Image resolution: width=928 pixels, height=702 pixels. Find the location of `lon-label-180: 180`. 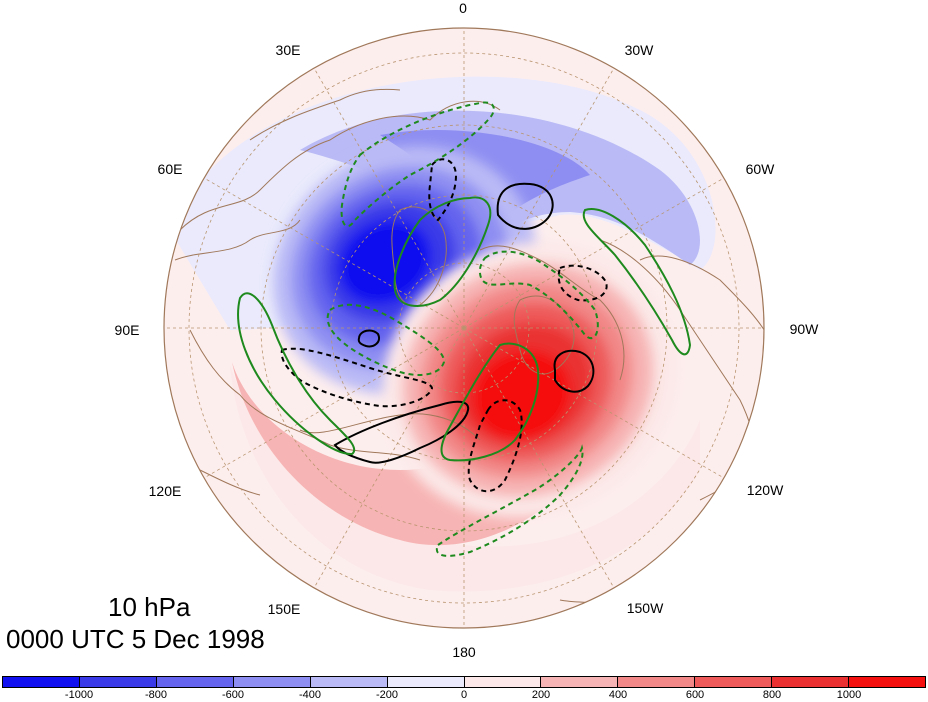

lon-label-180: 180 is located at coordinates (464, 652).